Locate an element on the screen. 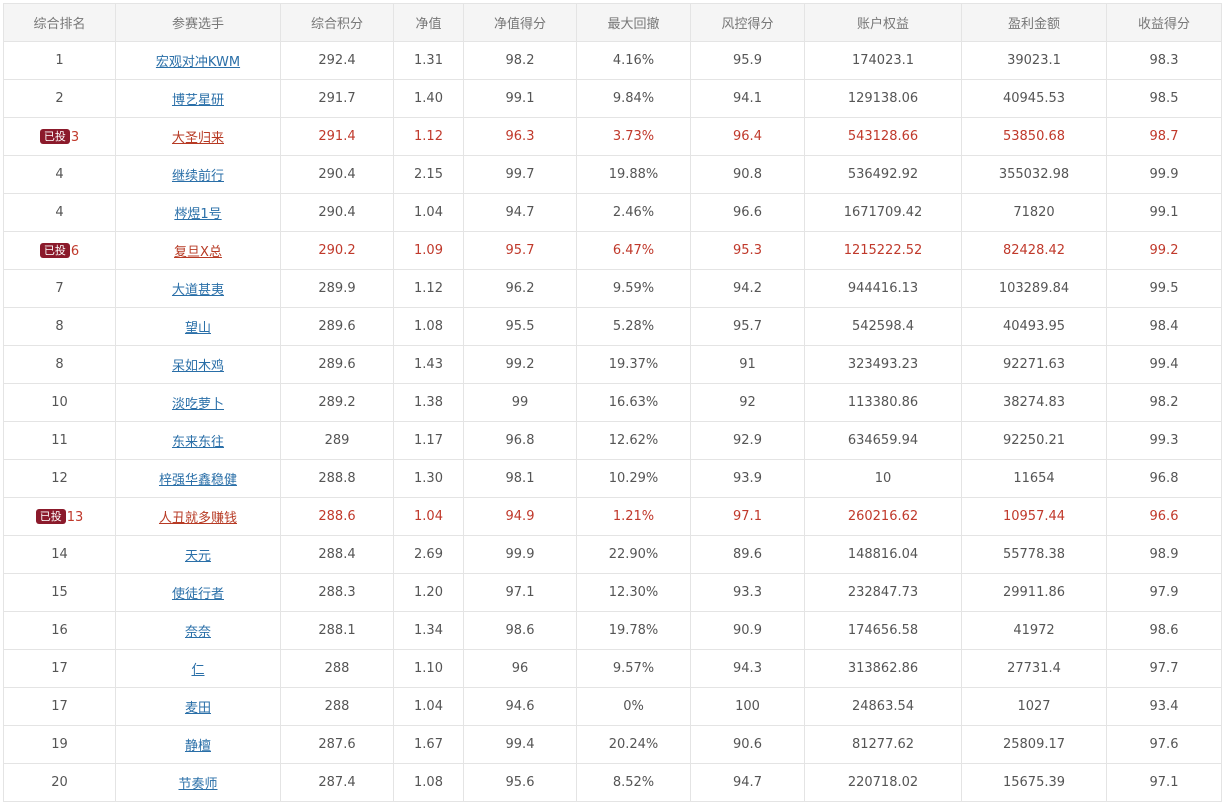 This screenshot has width=1224, height=805. cell-player: 人丑就多赚钱 is located at coordinates (198, 516).